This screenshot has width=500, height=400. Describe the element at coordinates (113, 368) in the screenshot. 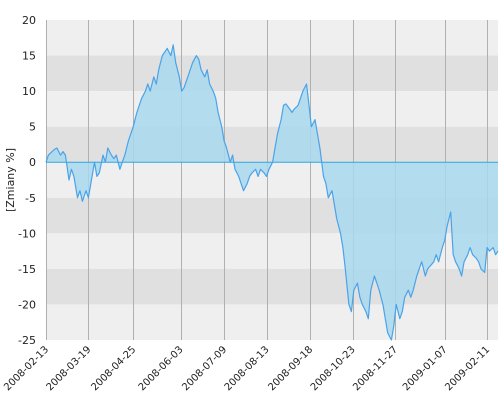

I see `x-tick-label: 2008-04-25` at that location.